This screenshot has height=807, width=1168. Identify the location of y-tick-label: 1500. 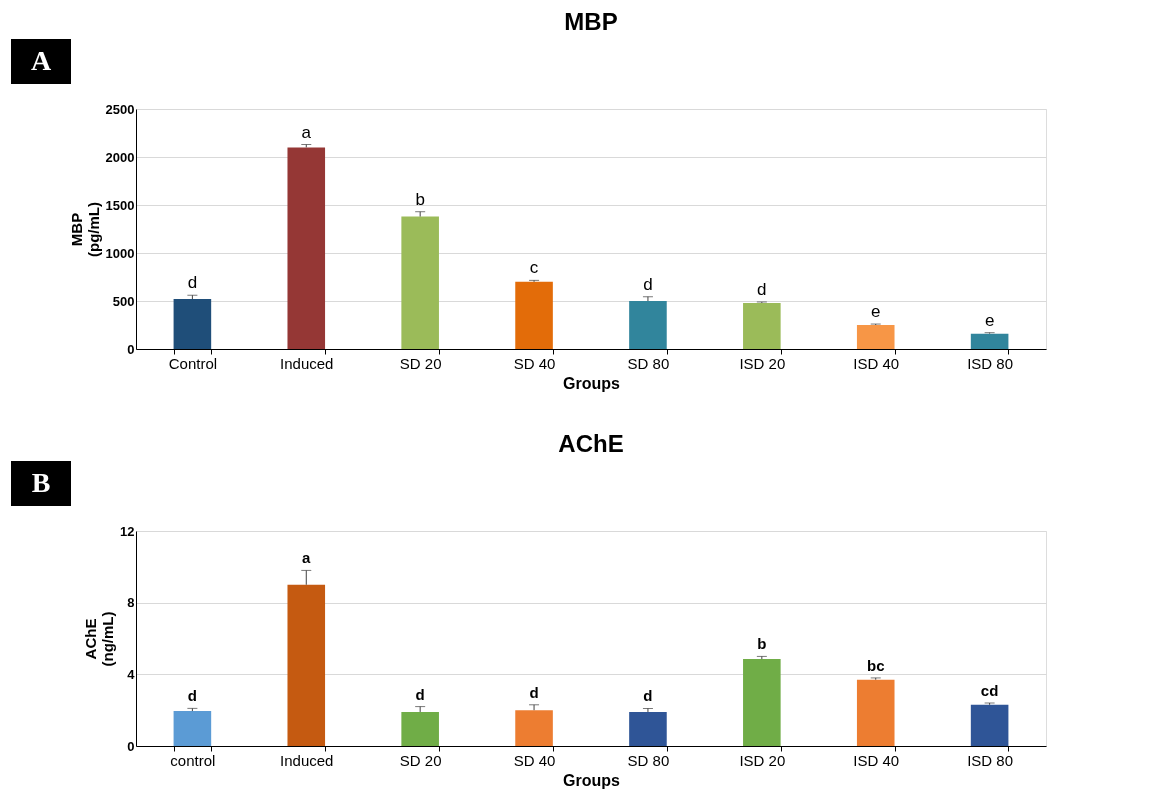
(120, 205).